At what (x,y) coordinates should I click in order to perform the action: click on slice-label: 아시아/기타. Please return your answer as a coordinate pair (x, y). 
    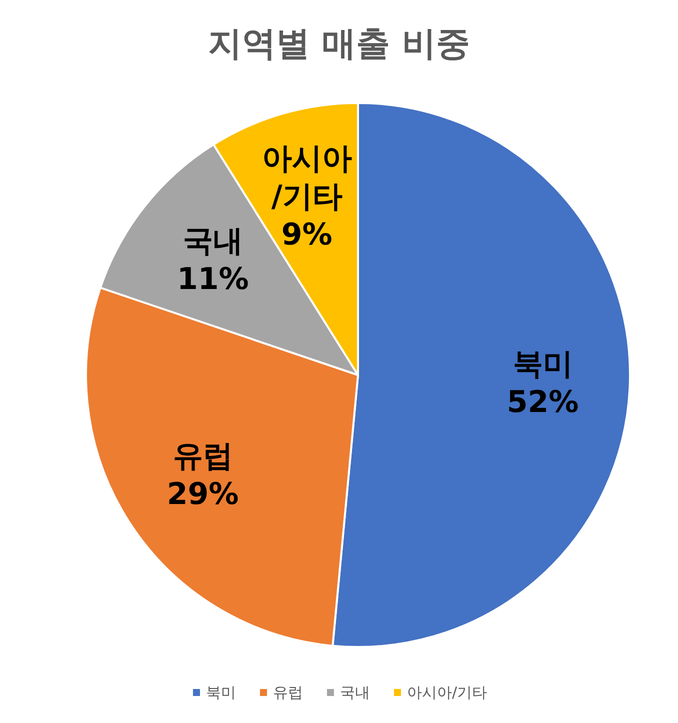
    Looking at the image, I should click on (307, 178).